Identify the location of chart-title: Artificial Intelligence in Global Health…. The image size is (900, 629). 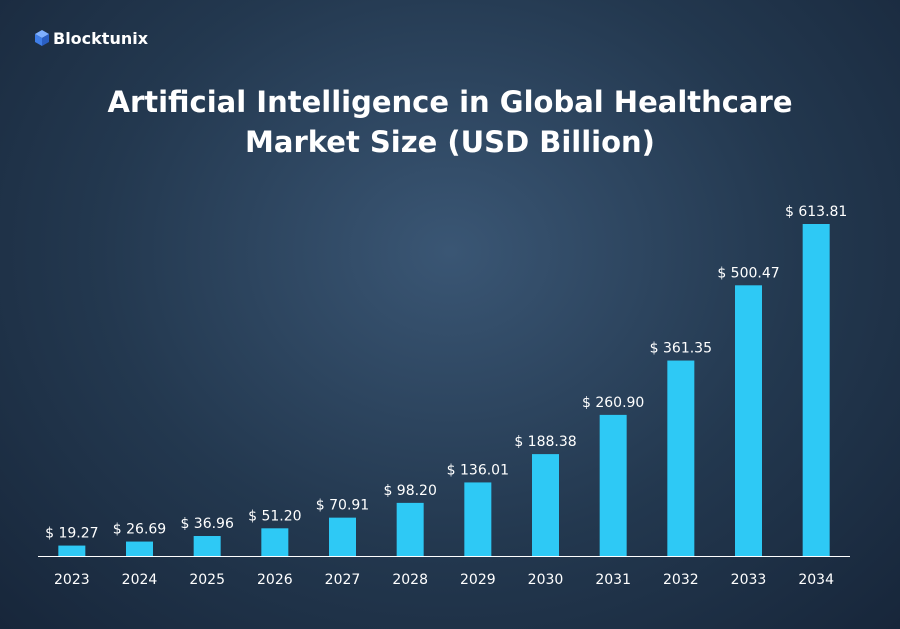
(450, 122).